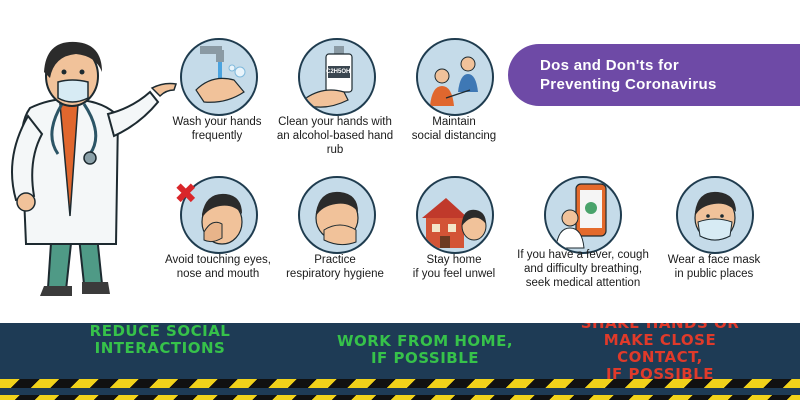 The image size is (800, 400). Describe the element at coordinates (455, 215) in the screenshot. I see `stay-home-icon` at that location.